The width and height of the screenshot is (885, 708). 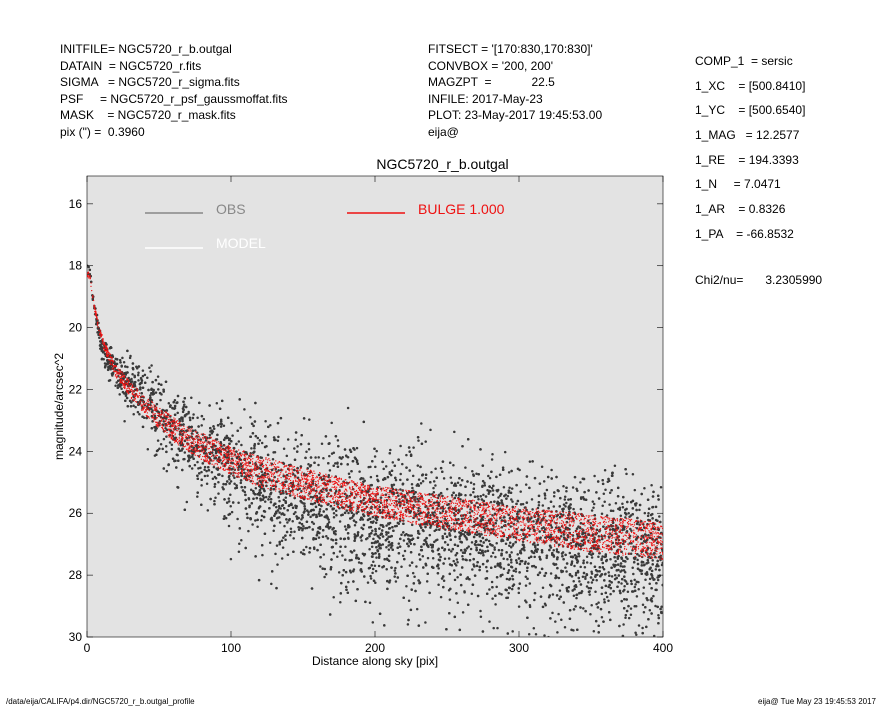 What do you see at coordinates (146, 49) in the screenshot?
I see `header-left-line: INITFILE= NGC5720_r_b.outgal` at bounding box center [146, 49].